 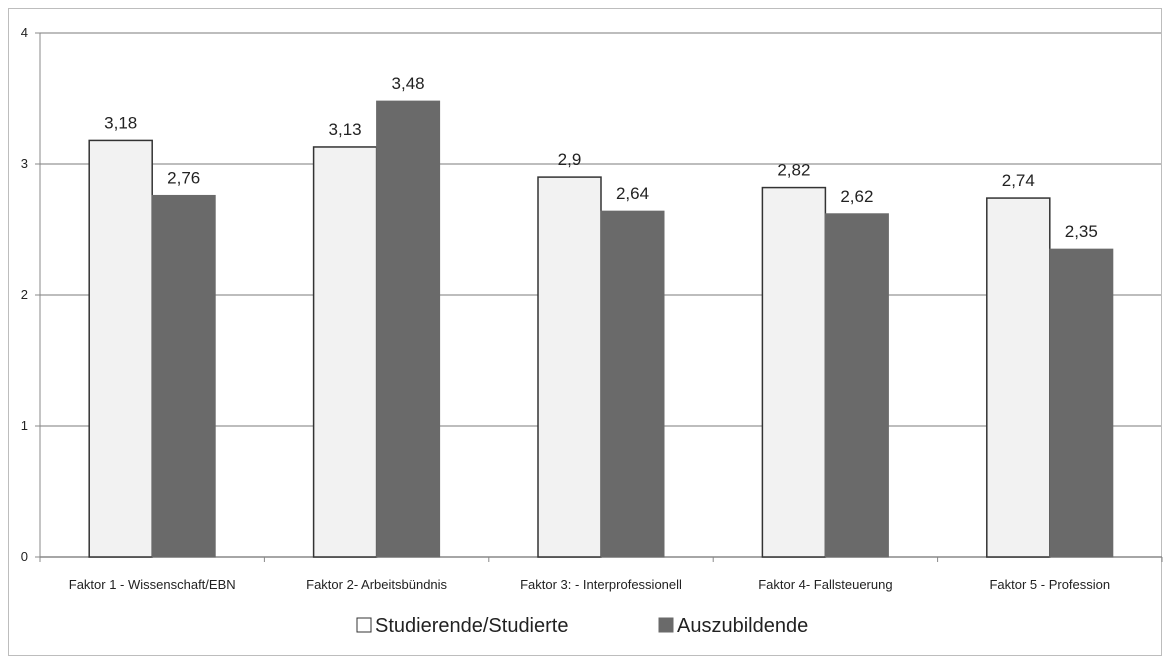 What do you see at coordinates (582, 626) in the screenshot?
I see `legend: Studierende/Studierte Auszubildende` at bounding box center [582, 626].